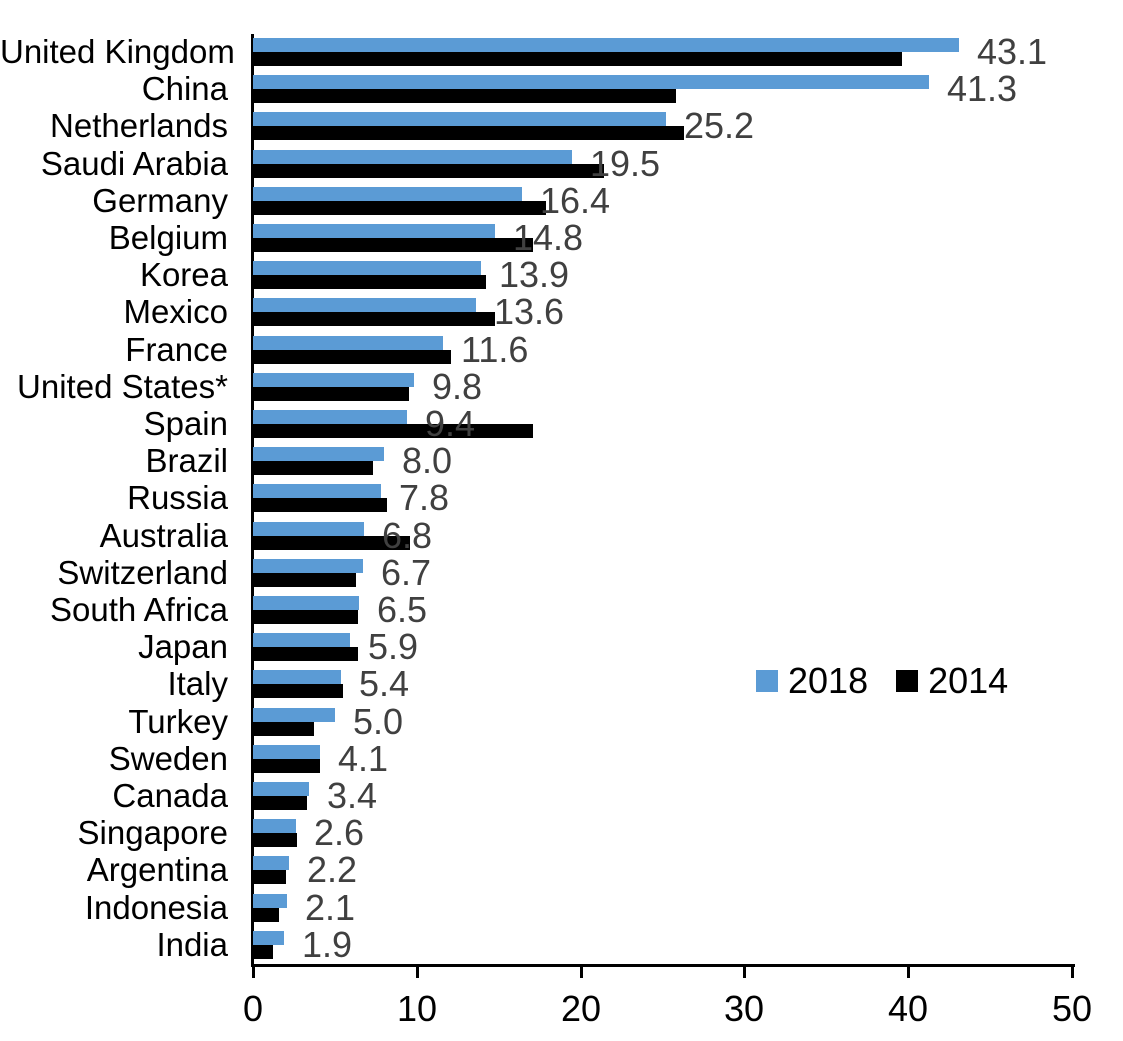  Describe the element at coordinates (363, 758) in the screenshot. I see `value-label: 4.1` at that location.